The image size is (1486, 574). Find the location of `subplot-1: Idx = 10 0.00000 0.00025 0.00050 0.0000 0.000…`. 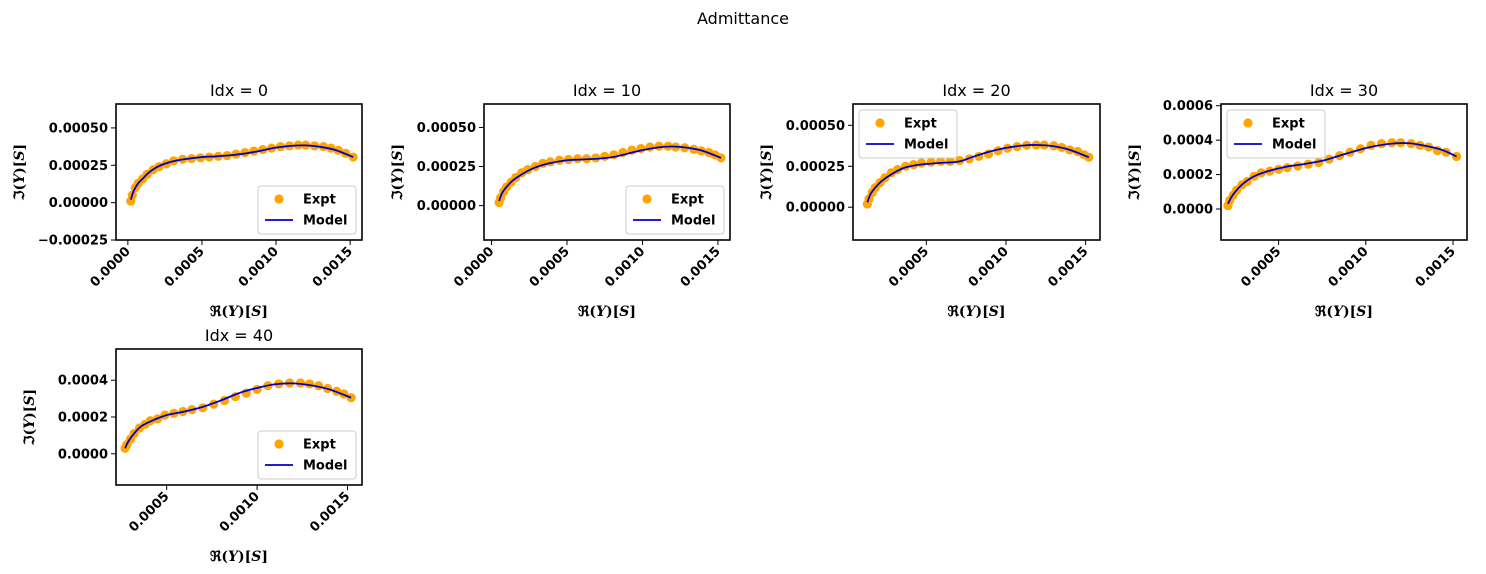

subplot-1: Idx = 10 0.00000 0.00025 0.00050 0.0000 0.000… is located at coordinates (560, 200).